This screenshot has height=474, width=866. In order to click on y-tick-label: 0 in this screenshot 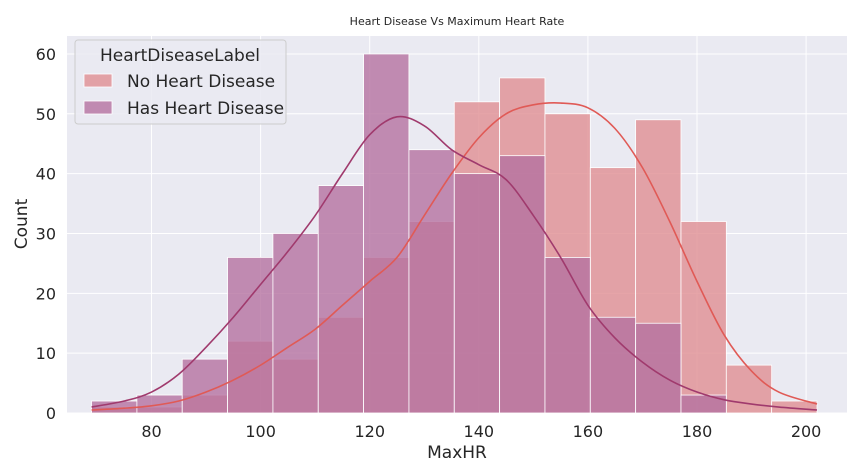, I will do `click(51, 413)`.